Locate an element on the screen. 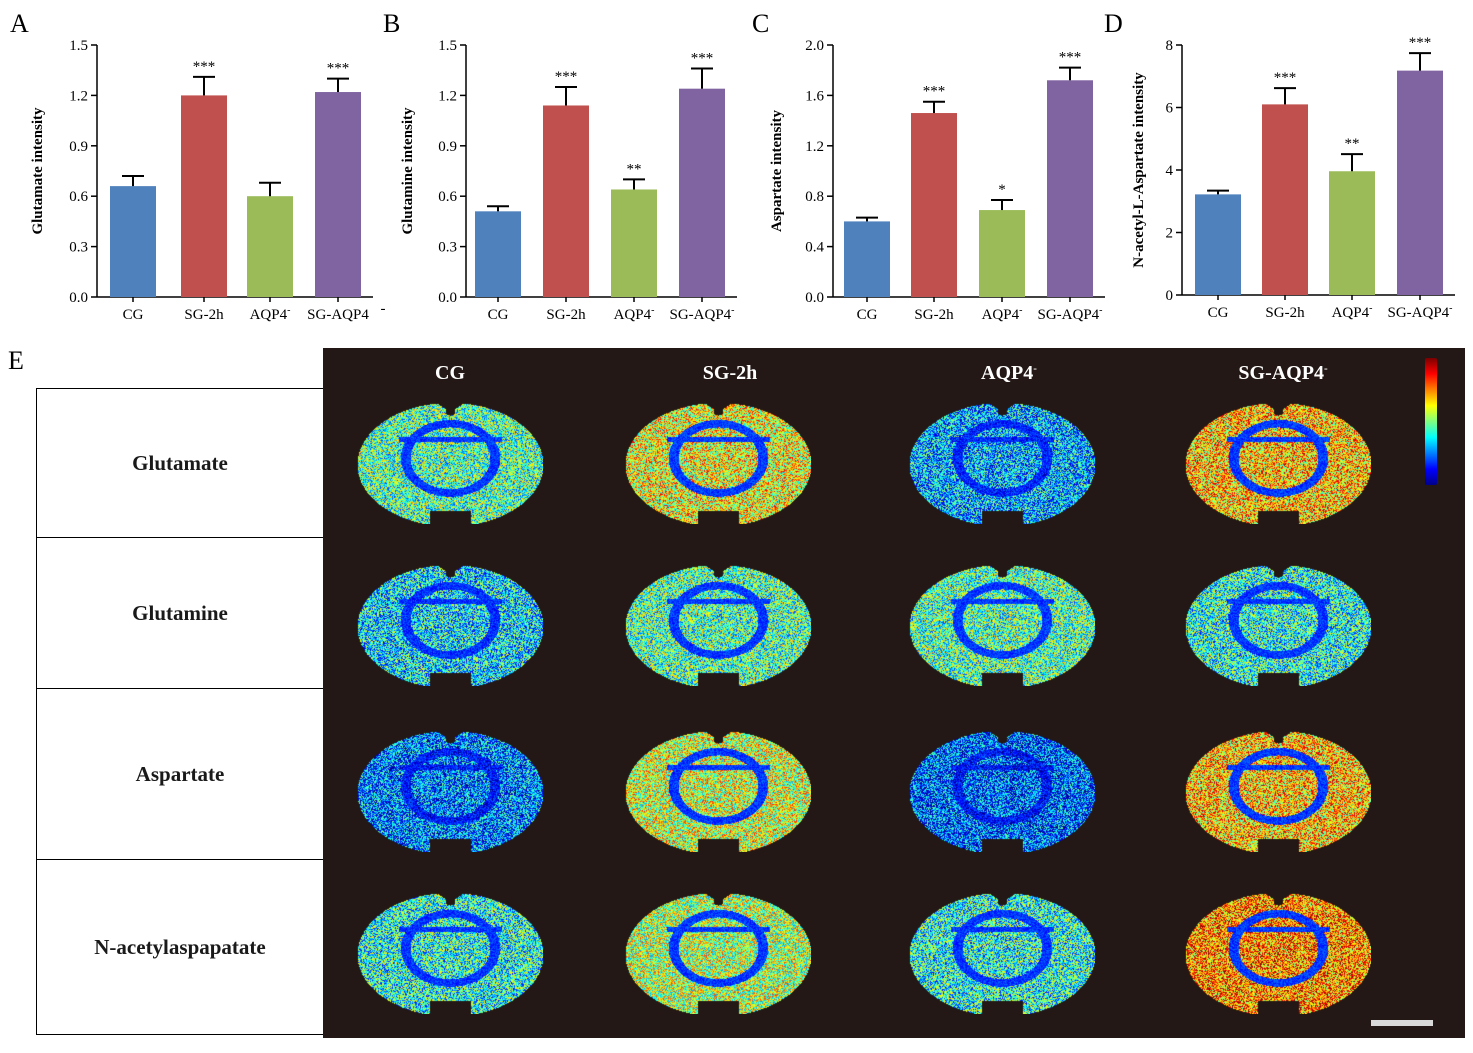 This screenshot has height=1053, width=1473. y-tick-label-b: 0.0 is located at coordinates (447, 298).